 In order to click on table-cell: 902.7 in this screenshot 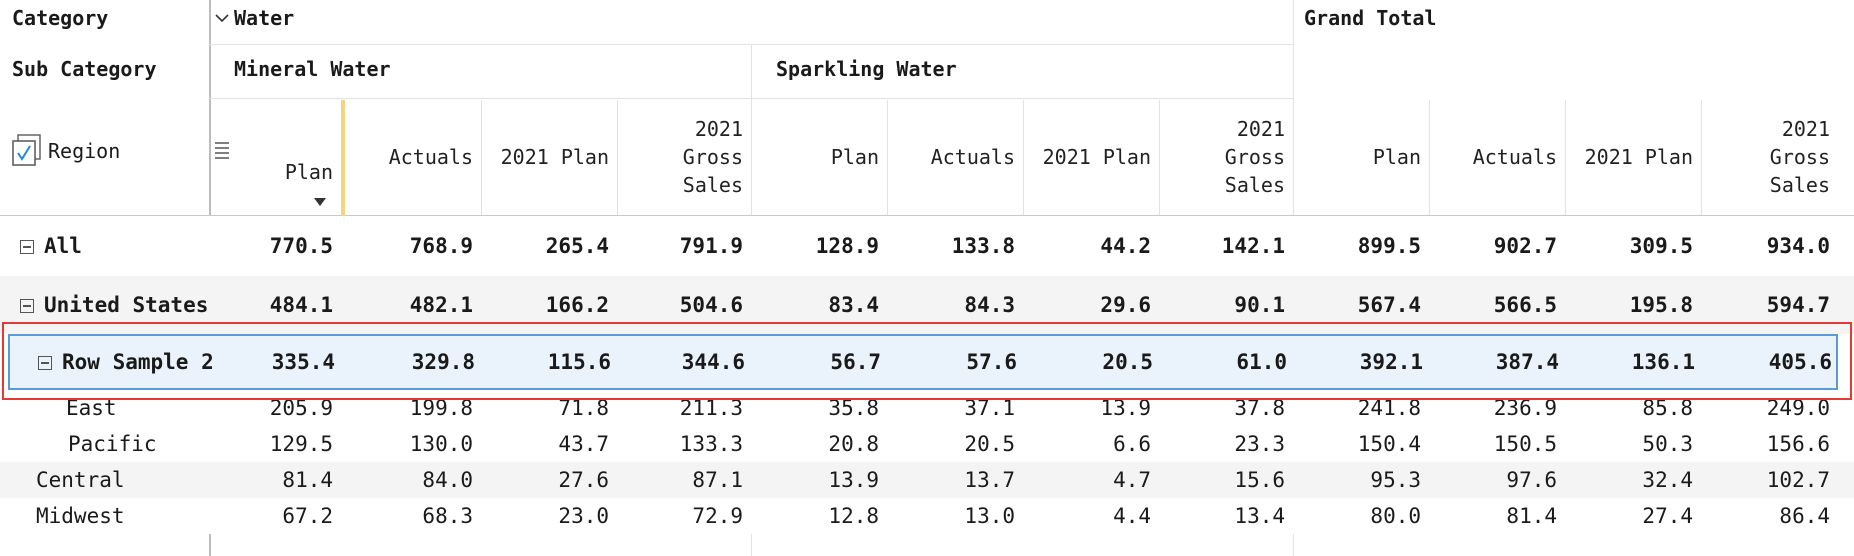, I will do `click(1525, 246)`.